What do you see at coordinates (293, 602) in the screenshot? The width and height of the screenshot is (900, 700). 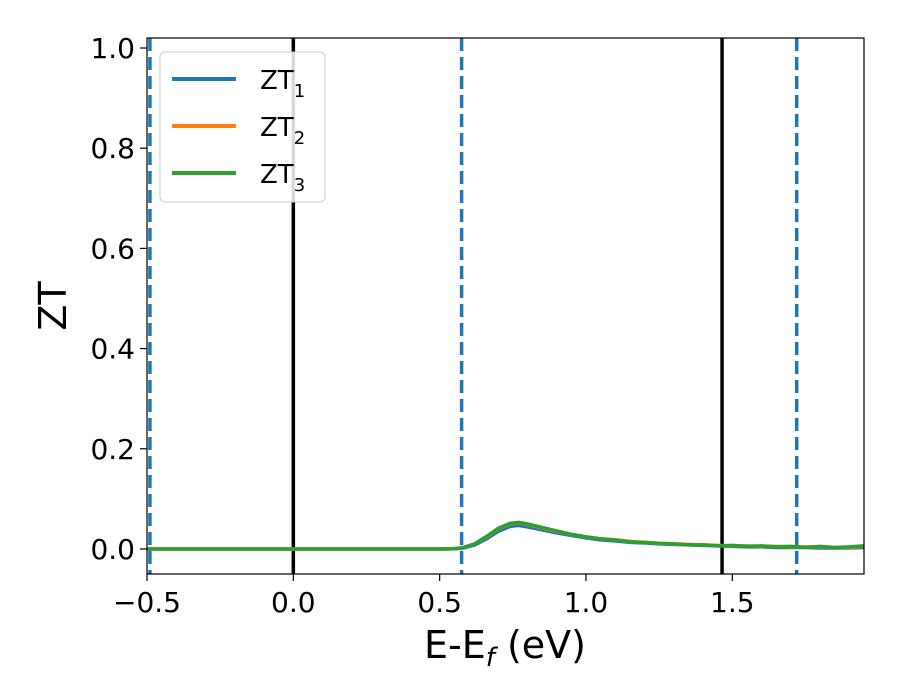 I see `x-tick-label-1: 0.0` at bounding box center [293, 602].